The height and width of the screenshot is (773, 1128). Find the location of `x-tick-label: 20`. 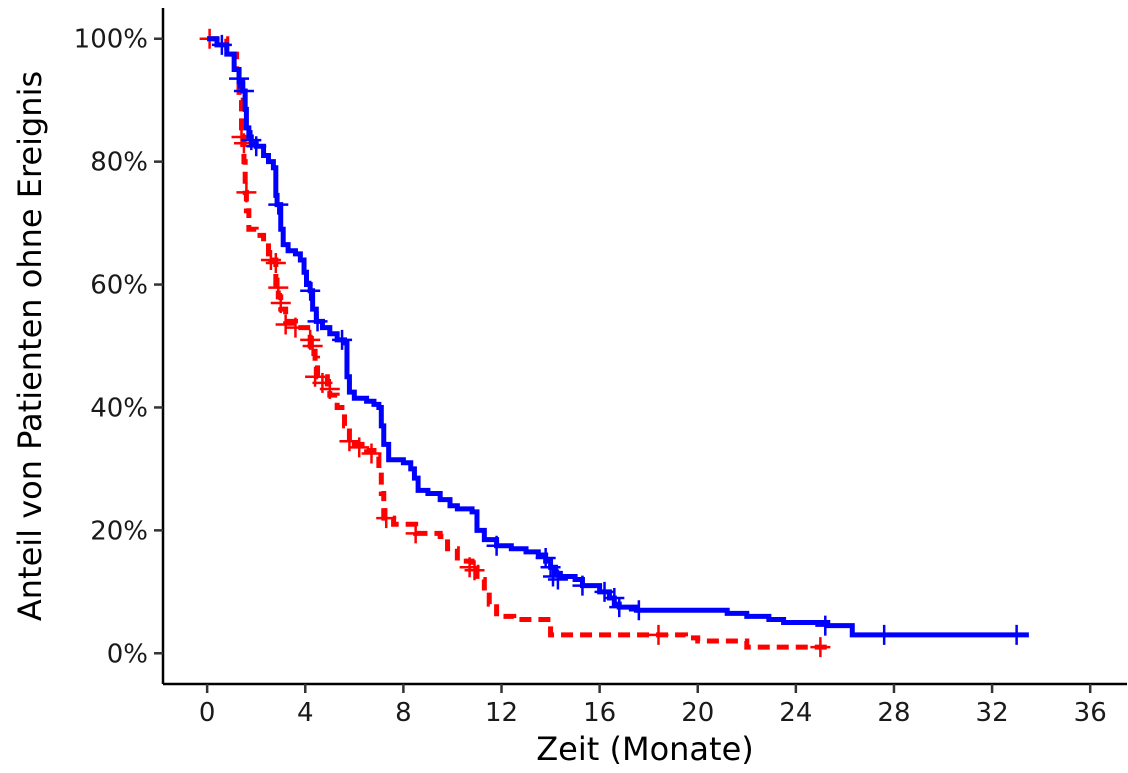

x-tick-label: 20 is located at coordinates (697, 713).